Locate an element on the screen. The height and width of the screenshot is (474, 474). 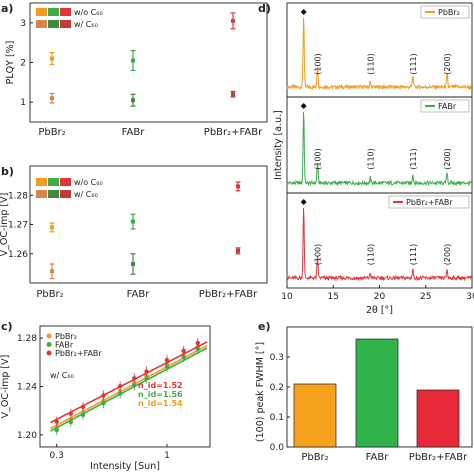
x-tick-label: 1 is located at coordinates (167, 456).